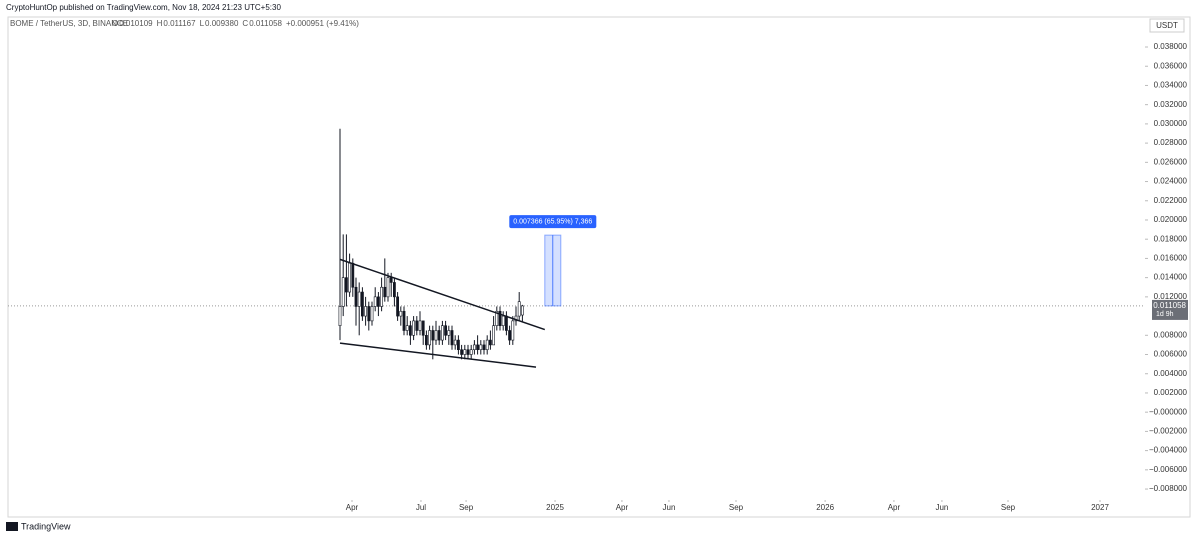  Describe the element at coordinates (222, 23) in the screenshot. I see `ohlc-value: 0.009380` at that location.